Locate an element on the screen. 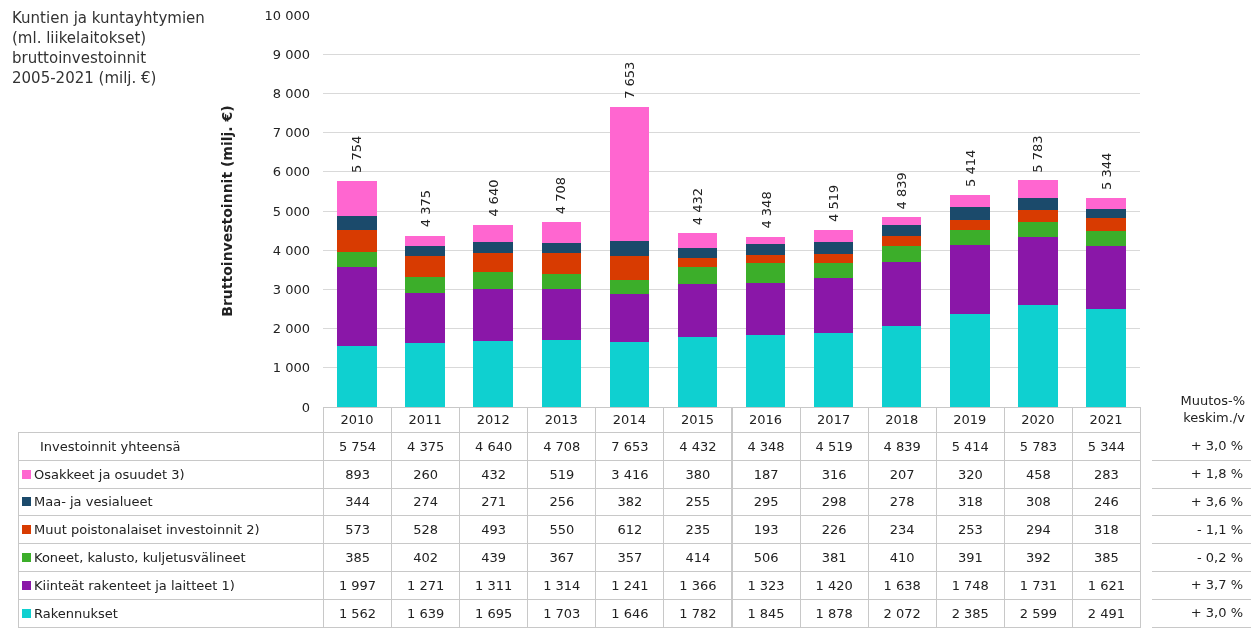 Image resolution: width=1251 pixels, height=628 pixels. data-label: 1 646 is located at coordinates (630, 613).